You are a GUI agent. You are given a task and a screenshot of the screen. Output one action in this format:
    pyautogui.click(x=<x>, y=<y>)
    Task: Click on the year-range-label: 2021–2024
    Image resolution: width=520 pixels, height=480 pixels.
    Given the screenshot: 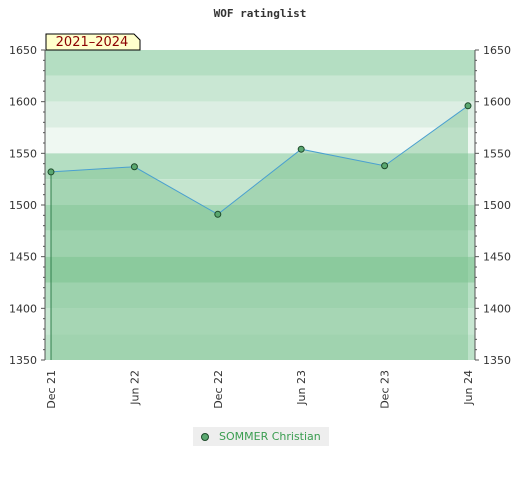 What is the action you would take?
    pyautogui.click(x=92, y=42)
    